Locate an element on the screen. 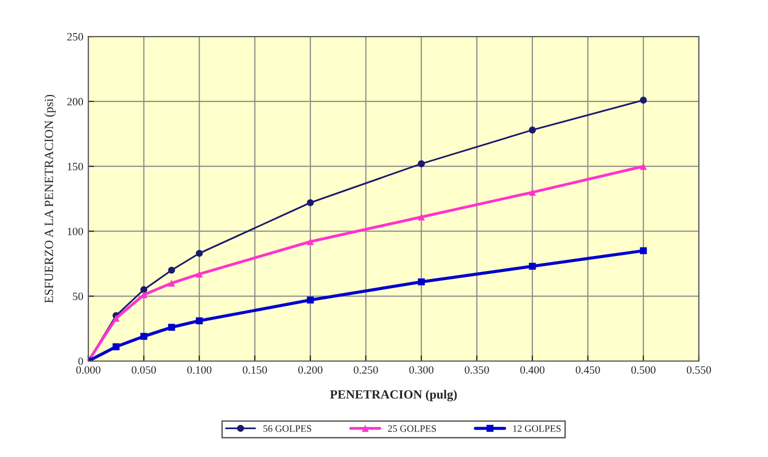 This screenshot has height=457, width=768. y-tick-label: 250 is located at coordinates (75, 37).